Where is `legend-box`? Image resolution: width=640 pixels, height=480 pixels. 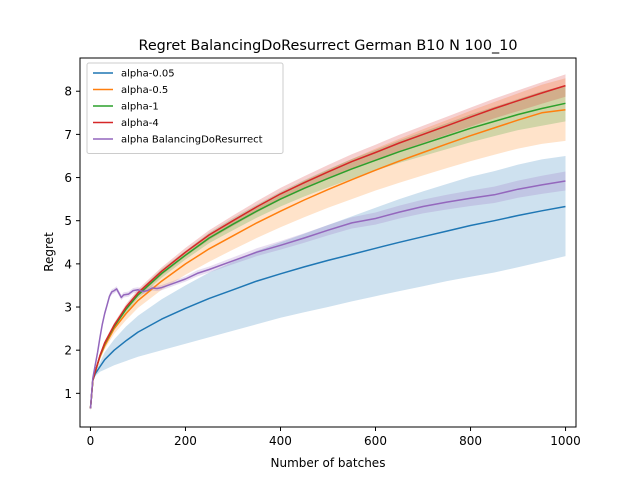 legend-box is located at coordinates (185, 108).